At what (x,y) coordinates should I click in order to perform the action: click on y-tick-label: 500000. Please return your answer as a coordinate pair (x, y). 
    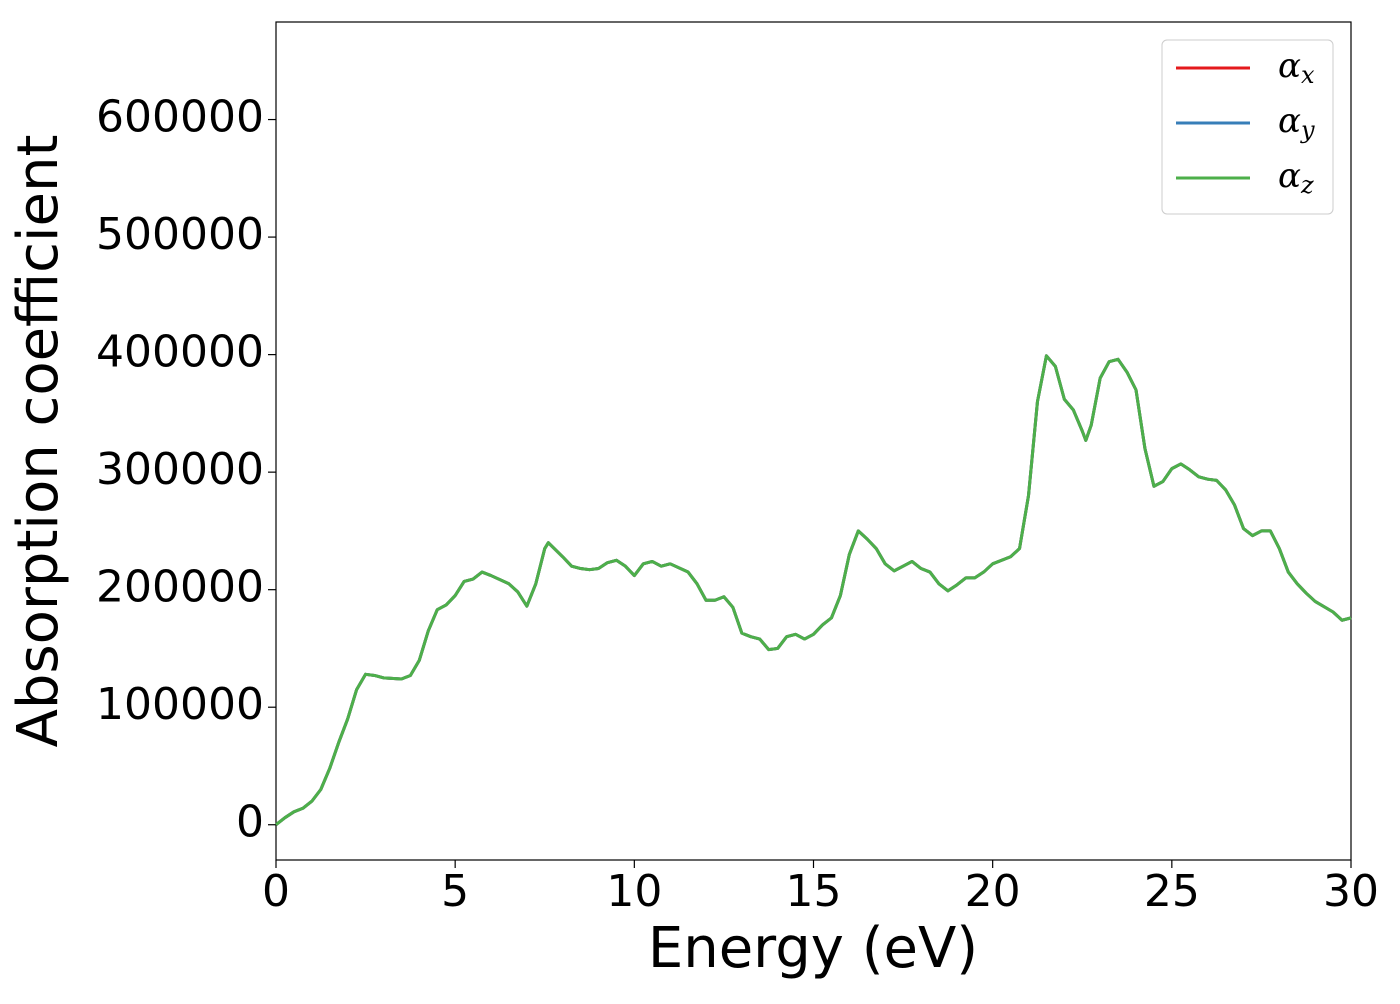
    Looking at the image, I should click on (180, 234).